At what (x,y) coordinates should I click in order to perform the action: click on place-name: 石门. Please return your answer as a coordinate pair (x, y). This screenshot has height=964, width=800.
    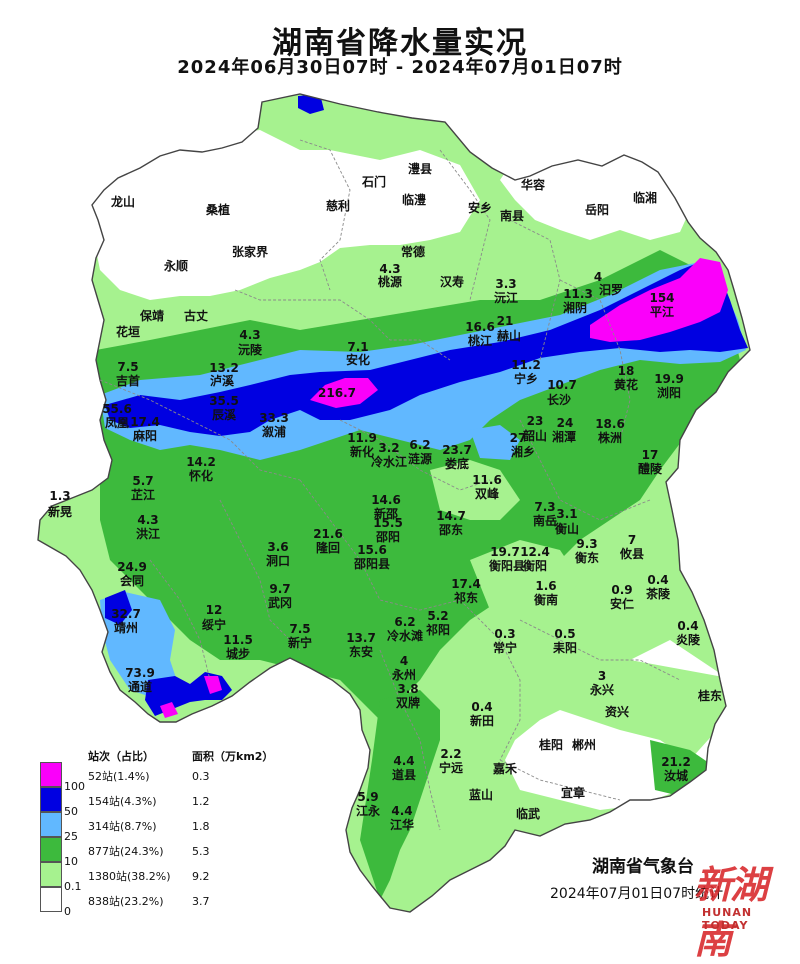
    Looking at the image, I should click on (373, 181).